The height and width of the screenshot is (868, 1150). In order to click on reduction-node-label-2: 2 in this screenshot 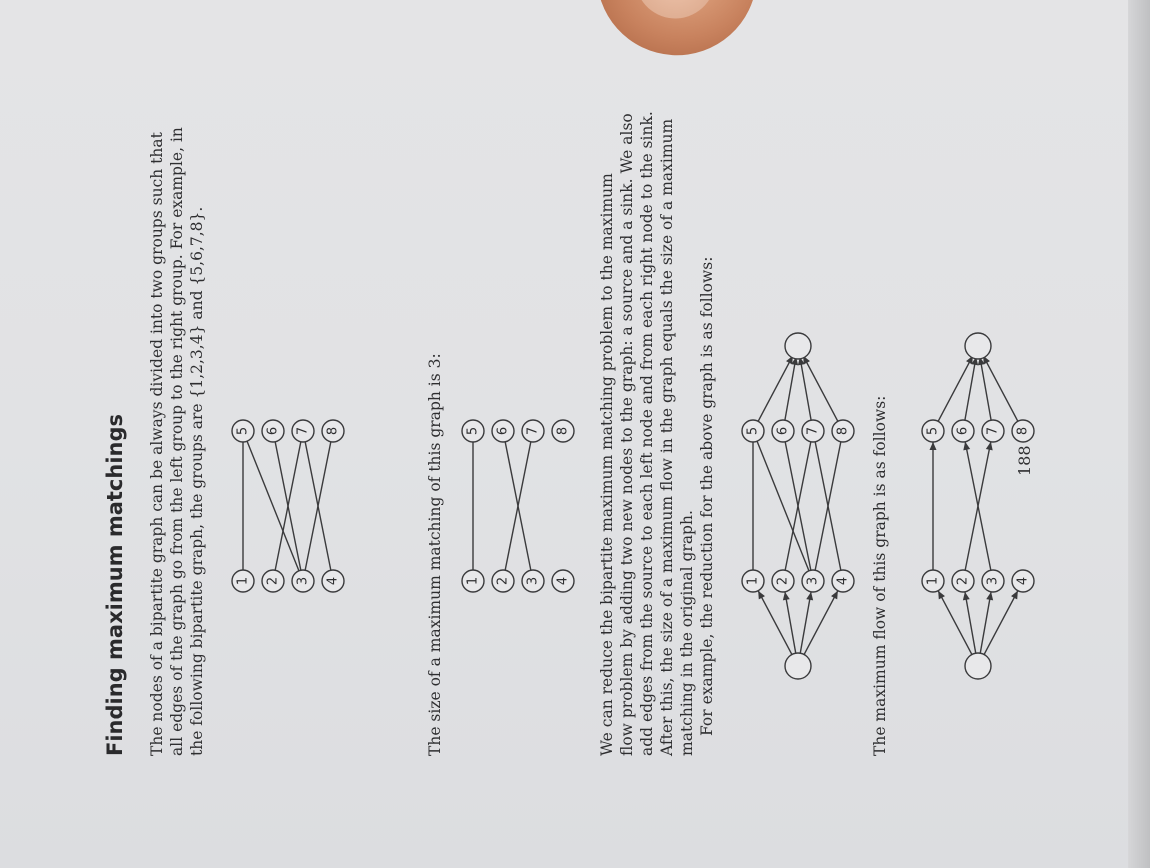, I will do `click(783, 581)`.